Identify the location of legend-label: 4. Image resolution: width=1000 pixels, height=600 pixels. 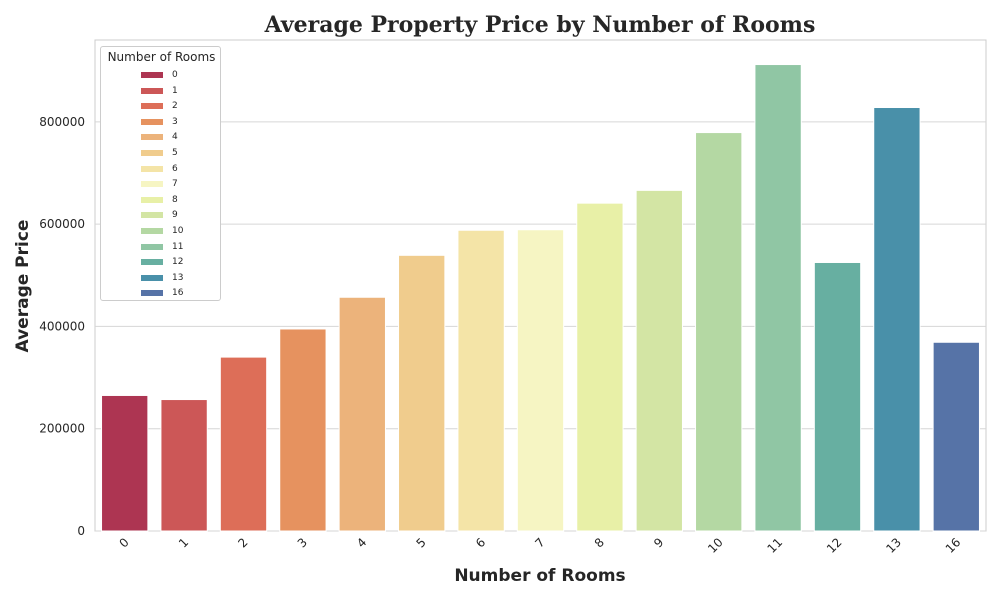
(175, 137).